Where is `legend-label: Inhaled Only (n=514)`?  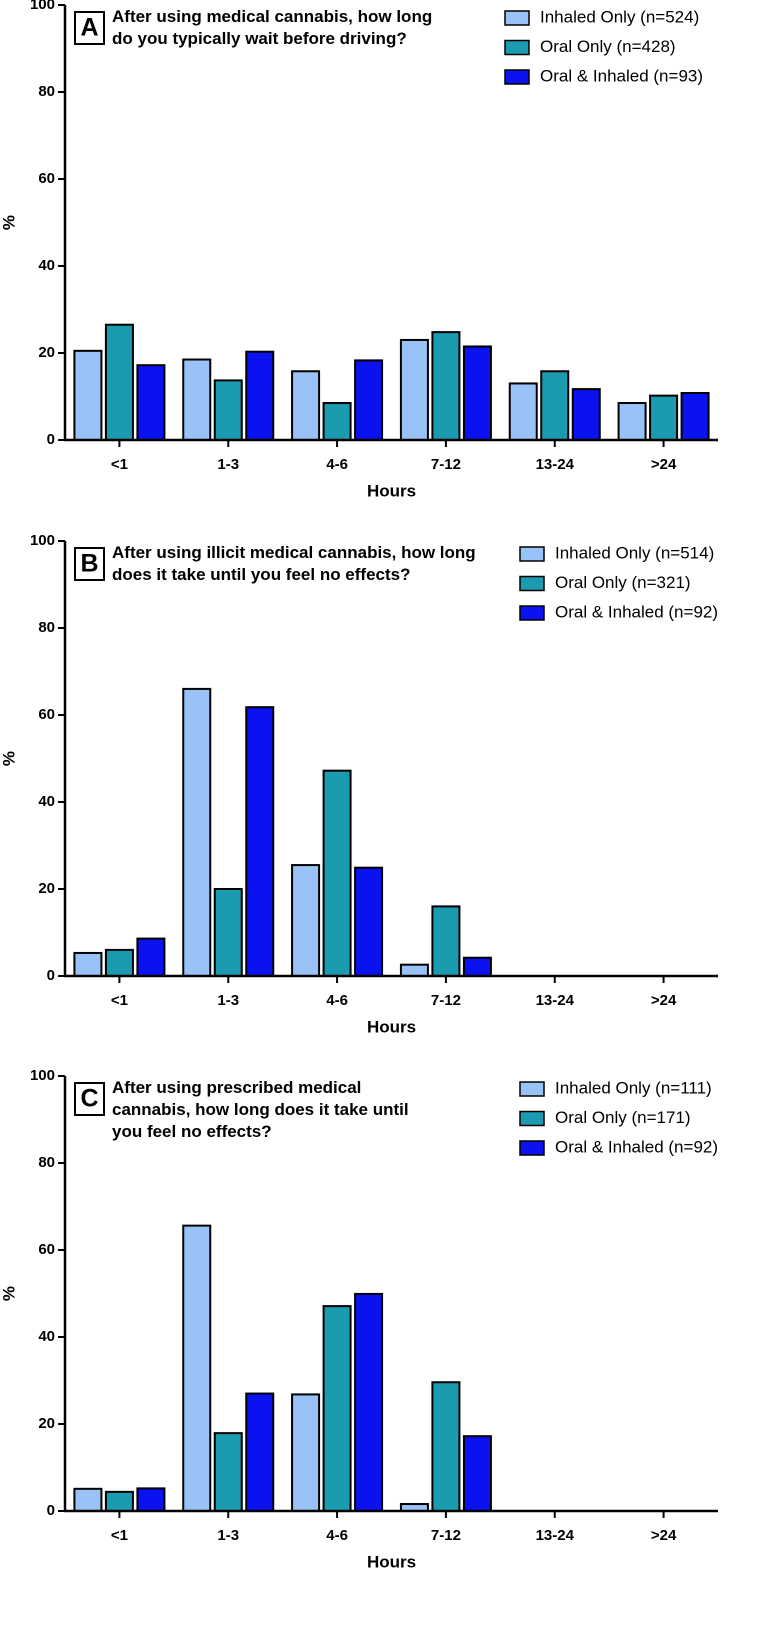 legend-label: Inhaled Only (n=514) is located at coordinates (634, 552).